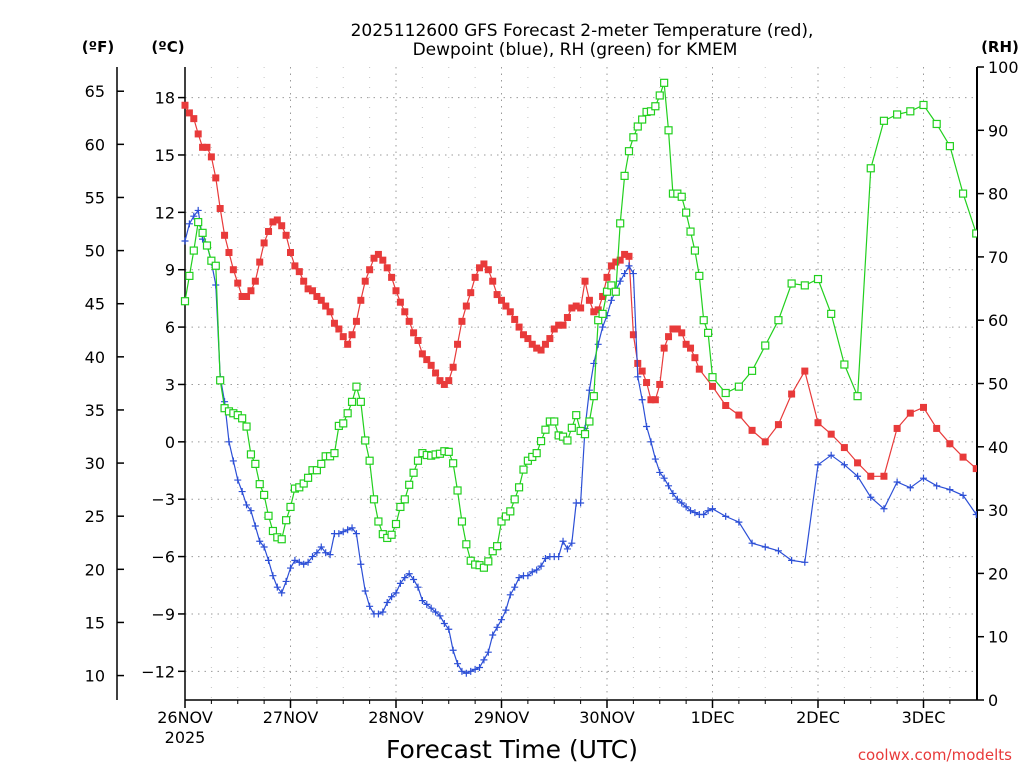  Describe the element at coordinates (502, 717) in the screenshot. I see `x-tick-label: 29NOV` at that location.